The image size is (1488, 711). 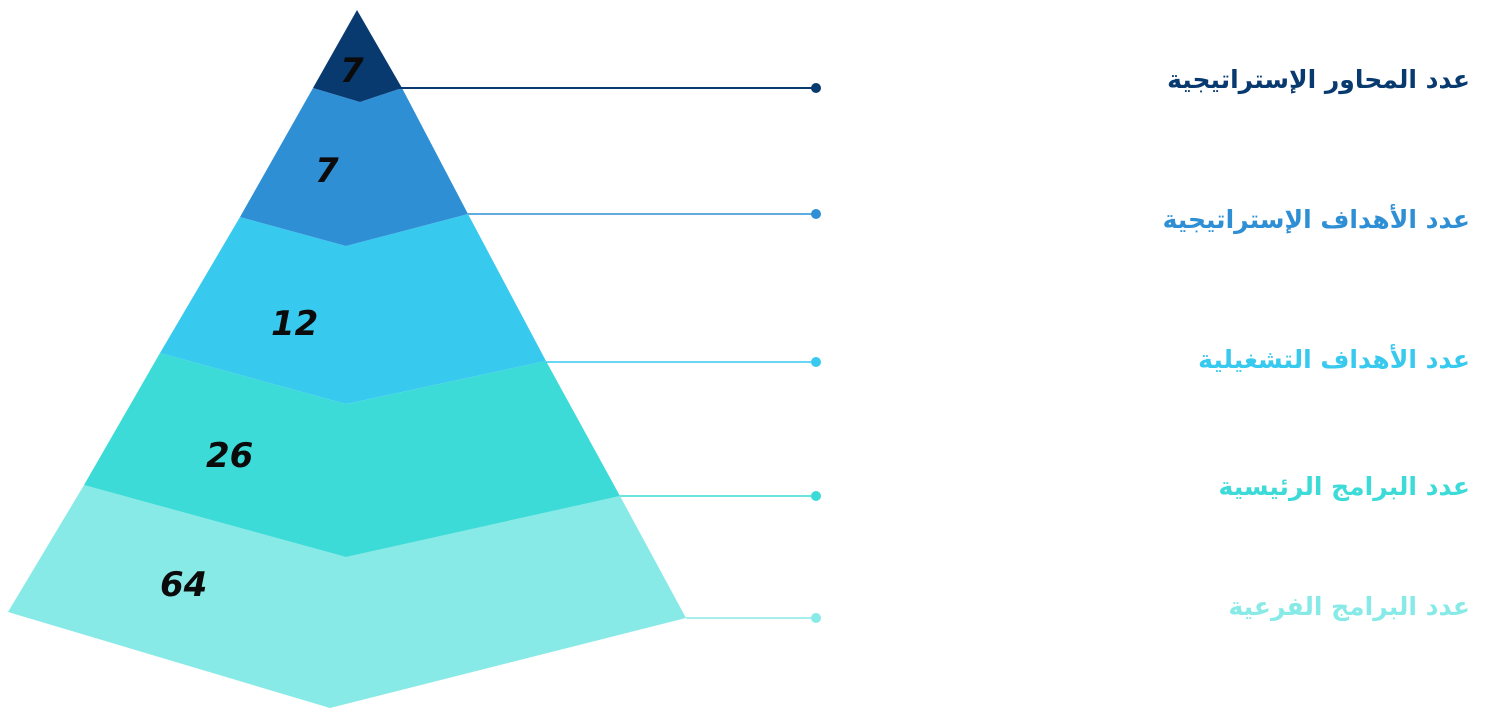 I want to click on pyramid-tier-strategic-axes, so click(x=357, y=56).